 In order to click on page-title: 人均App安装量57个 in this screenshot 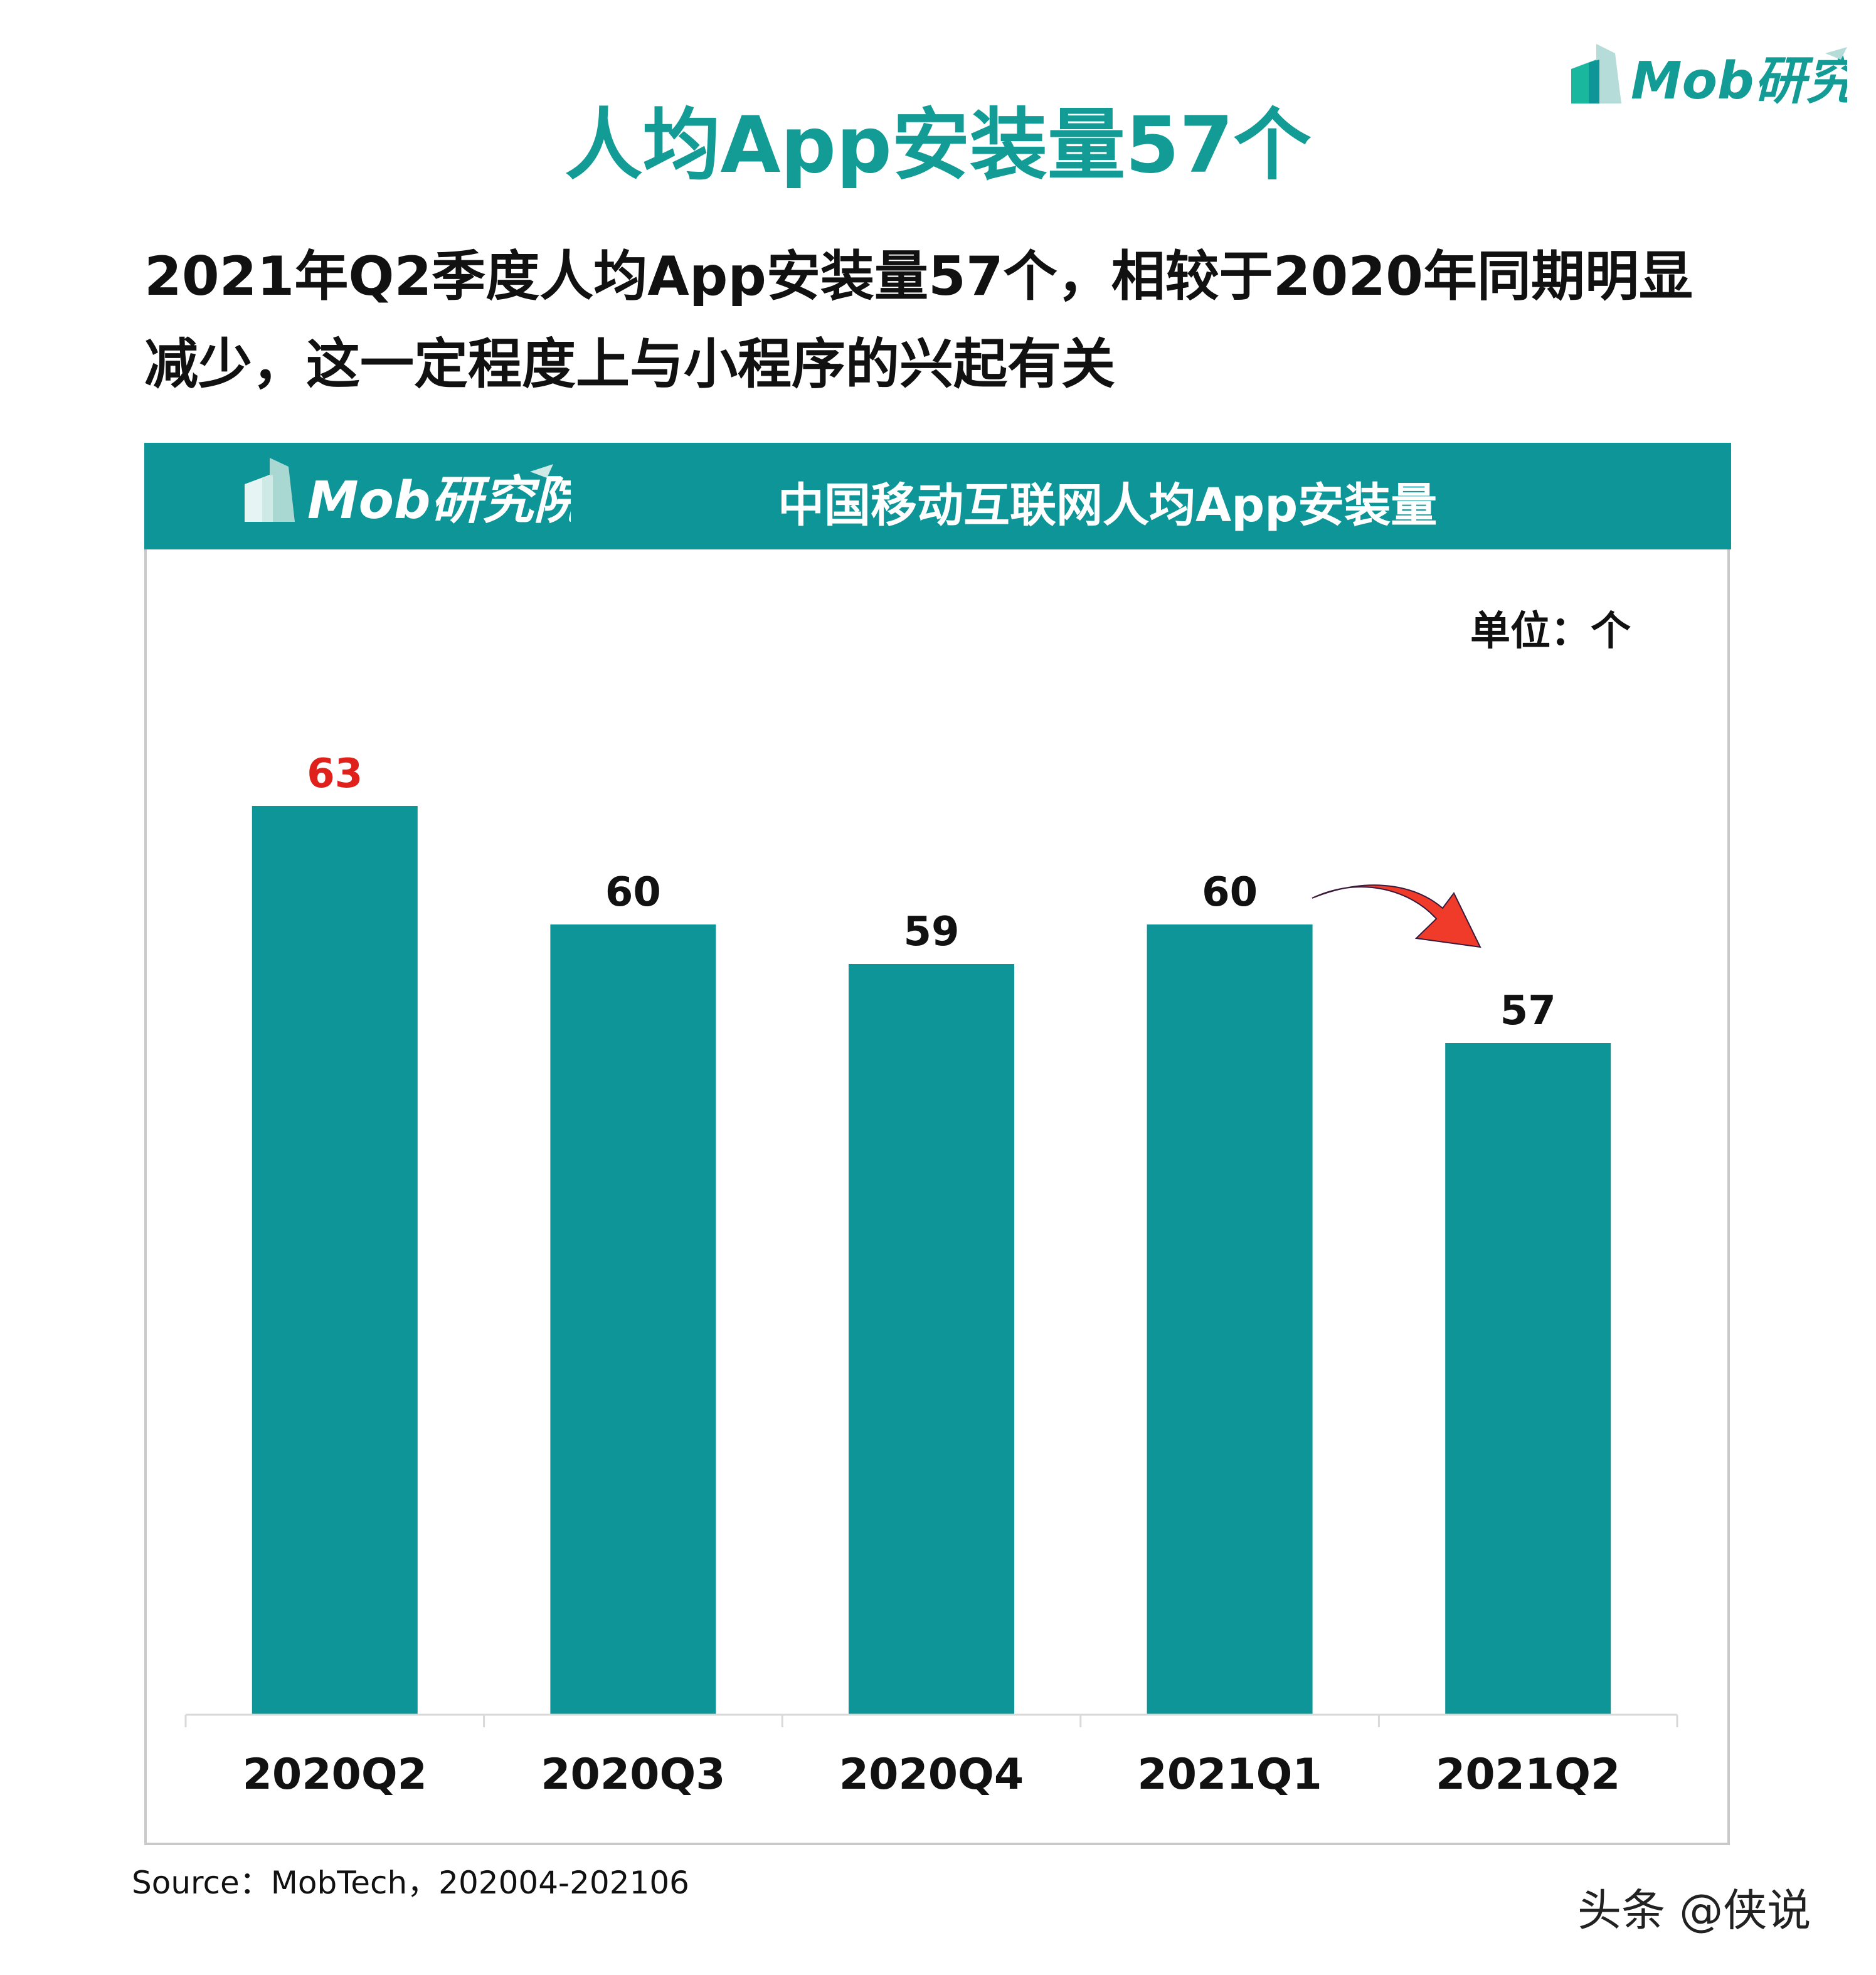, I will do `click(938, 145)`.